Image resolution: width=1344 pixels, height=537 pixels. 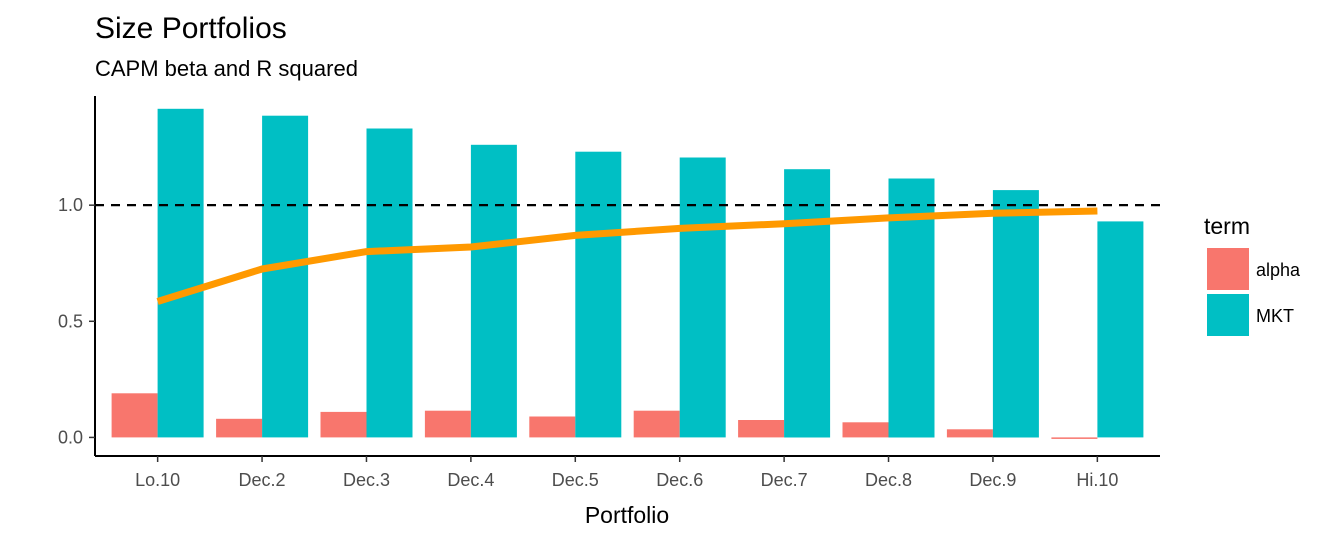 I want to click on bar-mkt-lo10, so click(x=180, y=273).